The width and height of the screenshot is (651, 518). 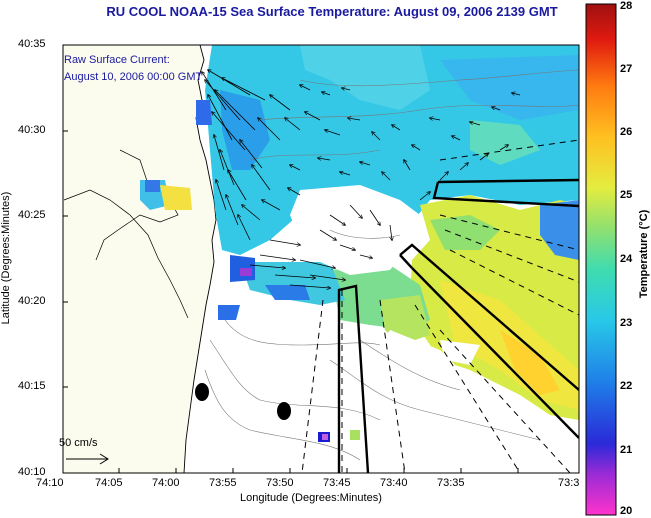 I want to click on x-tick: 73:55, so click(x=223, y=483).